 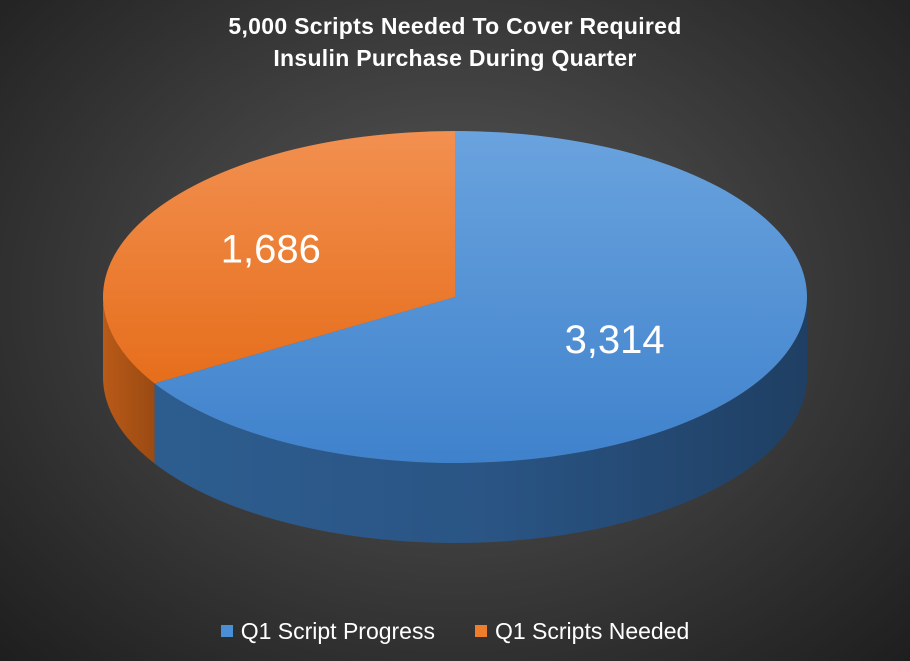 I want to click on legend-item-q1-scripts-needed: Q1 Scripts Needed, so click(x=582, y=631).